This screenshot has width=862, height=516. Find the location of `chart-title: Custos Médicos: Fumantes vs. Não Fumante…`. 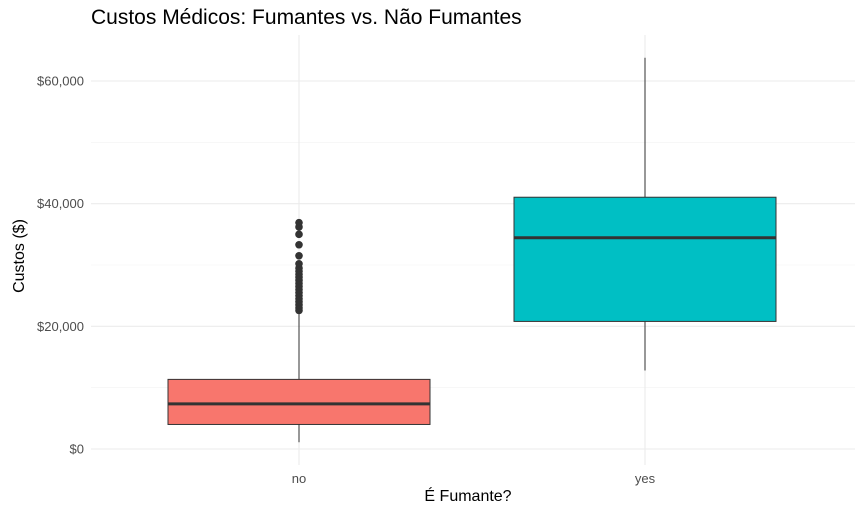

chart-title: Custos Médicos: Fumantes vs. Não Fumante… is located at coordinates (306, 17).